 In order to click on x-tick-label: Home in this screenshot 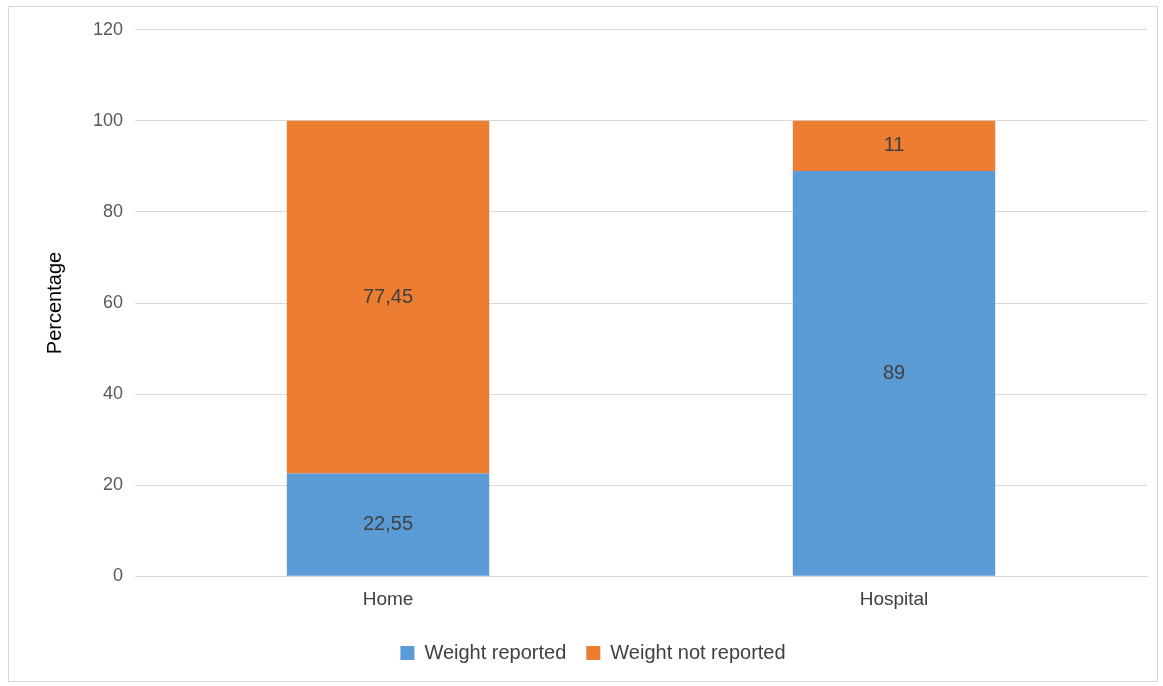, I will do `click(388, 598)`.